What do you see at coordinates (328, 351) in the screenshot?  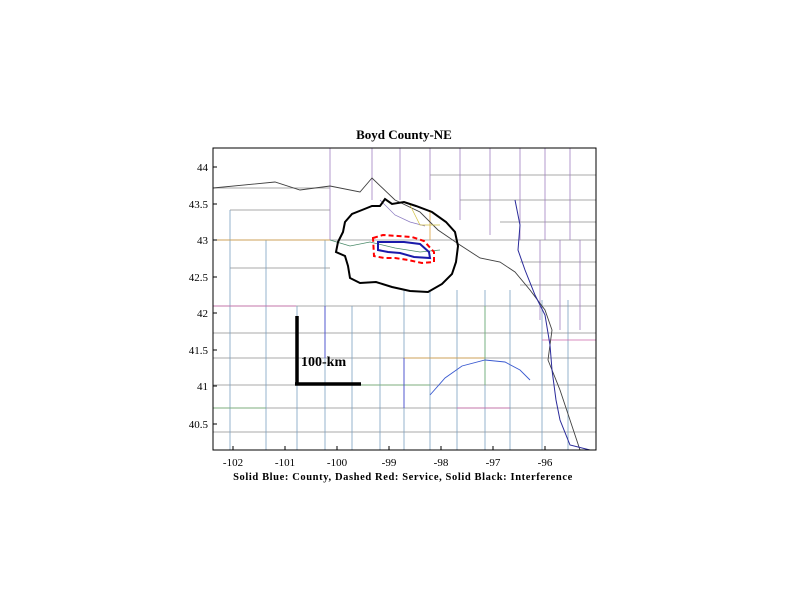 I see `scale-bar: 100-km` at bounding box center [328, 351].